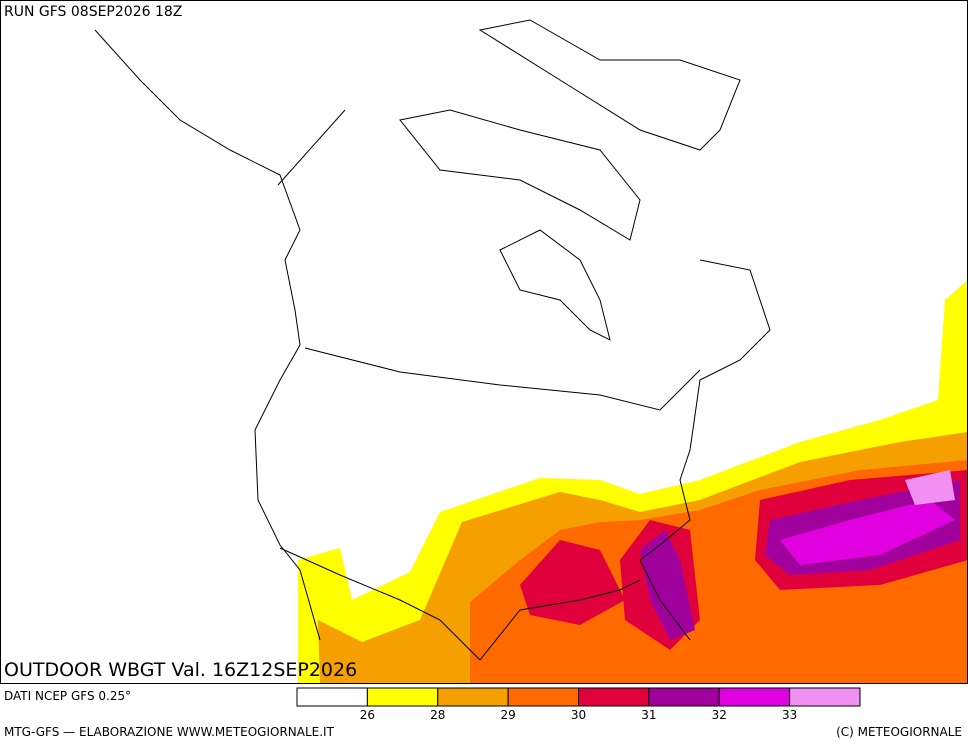 Image resolution: width=968 pixels, height=745 pixels. What do you see at coordinates (437, 715) in the screenshot?
I see `legend-tick-label: 28` at bounding box center [437, 715].